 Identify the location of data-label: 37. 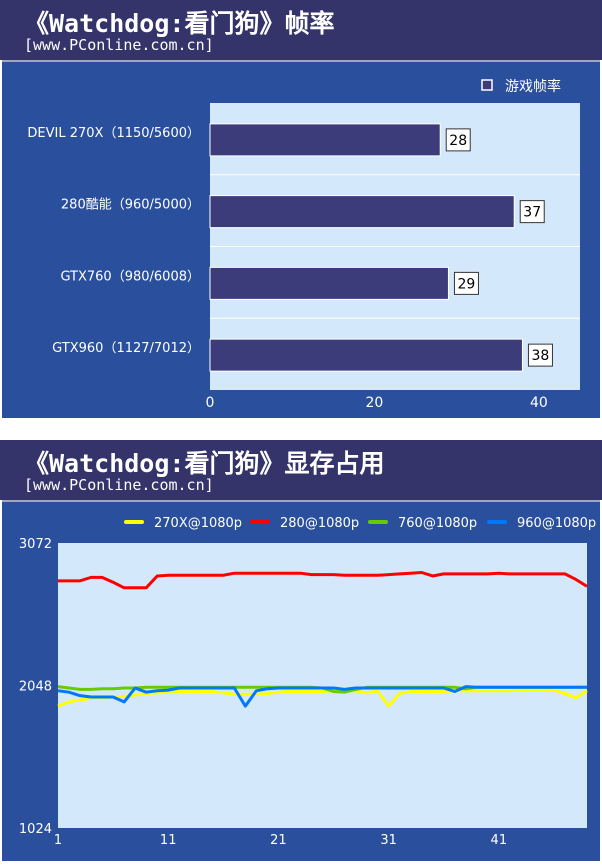
(532, 213).